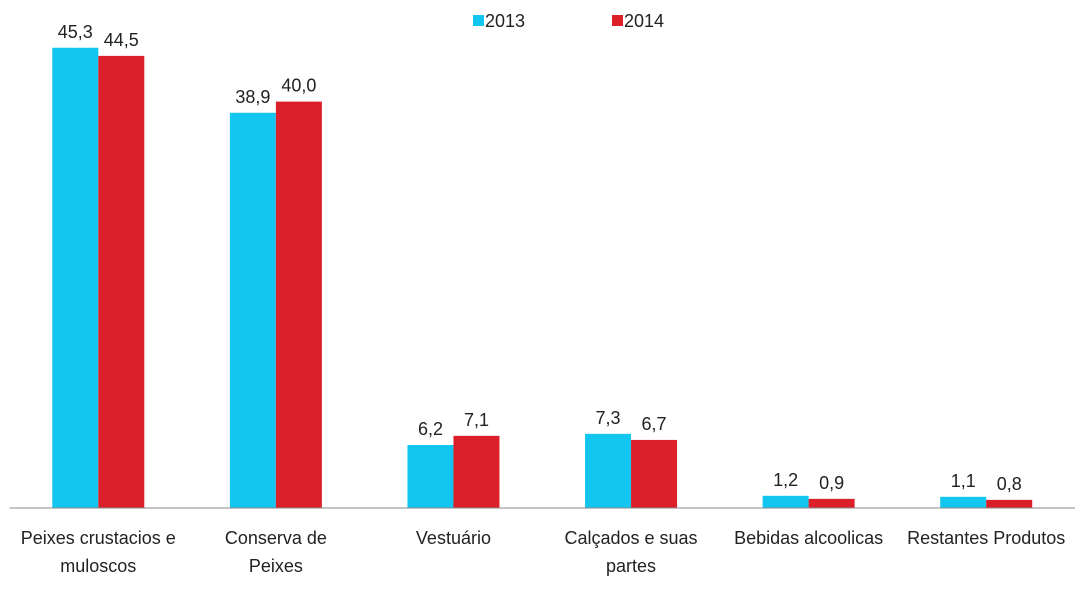 Image resolution: width=1075 pixels, height=603 pixels. Describe the element at coordinates (644, 21) in the screenshot. I see `legend-label: 2014` at that location.